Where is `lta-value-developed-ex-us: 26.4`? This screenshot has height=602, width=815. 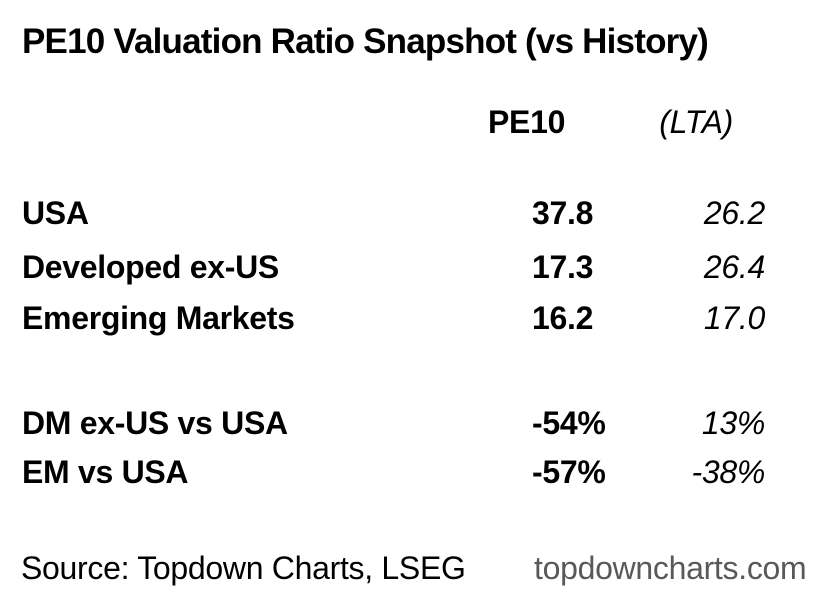
lta-value-developed-ex-us: 26.4 is located at coordinates (734, 267).